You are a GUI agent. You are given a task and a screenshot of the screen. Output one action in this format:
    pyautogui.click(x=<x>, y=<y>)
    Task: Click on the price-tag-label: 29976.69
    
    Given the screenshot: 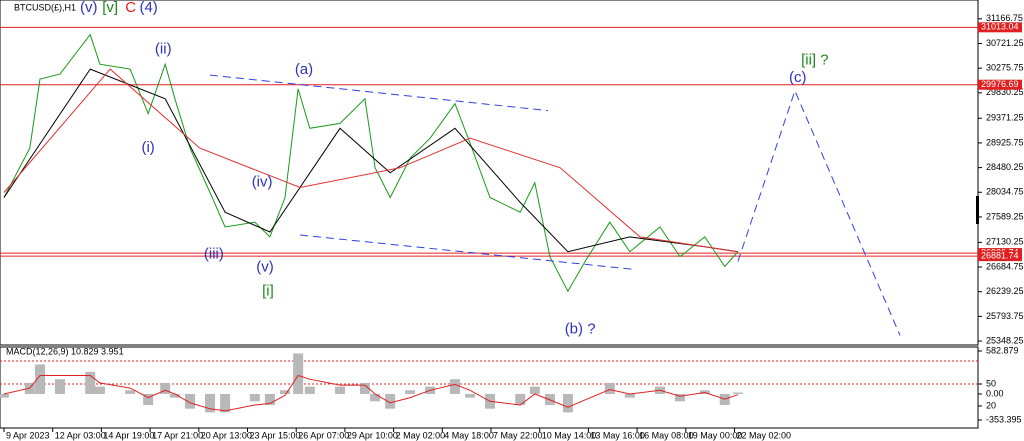 What is the action you would take?
    pyautogui.click(x=1000, y=84)
    